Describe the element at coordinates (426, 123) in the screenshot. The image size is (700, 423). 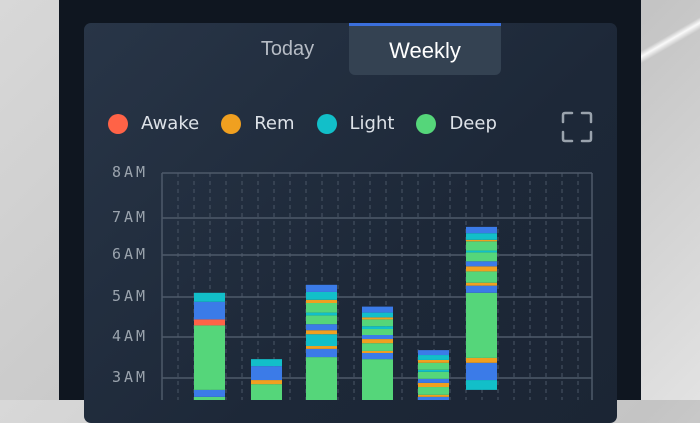
I see `deep-dot` at that location.